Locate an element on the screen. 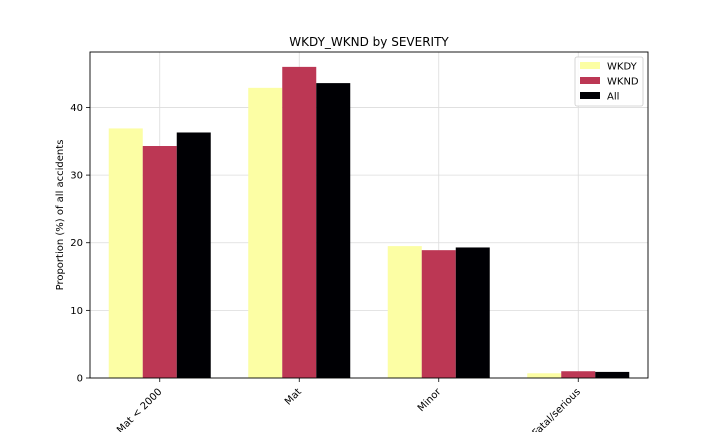  x-tick-label: Mat < 2000 is located at coordinates (139, 409).